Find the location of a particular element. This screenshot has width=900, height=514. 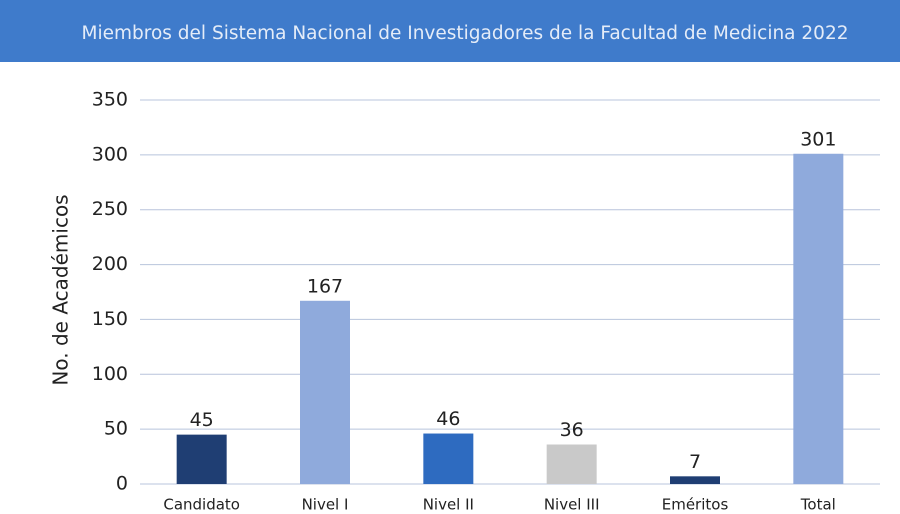

title-banner is located at coordinates (450, 31).